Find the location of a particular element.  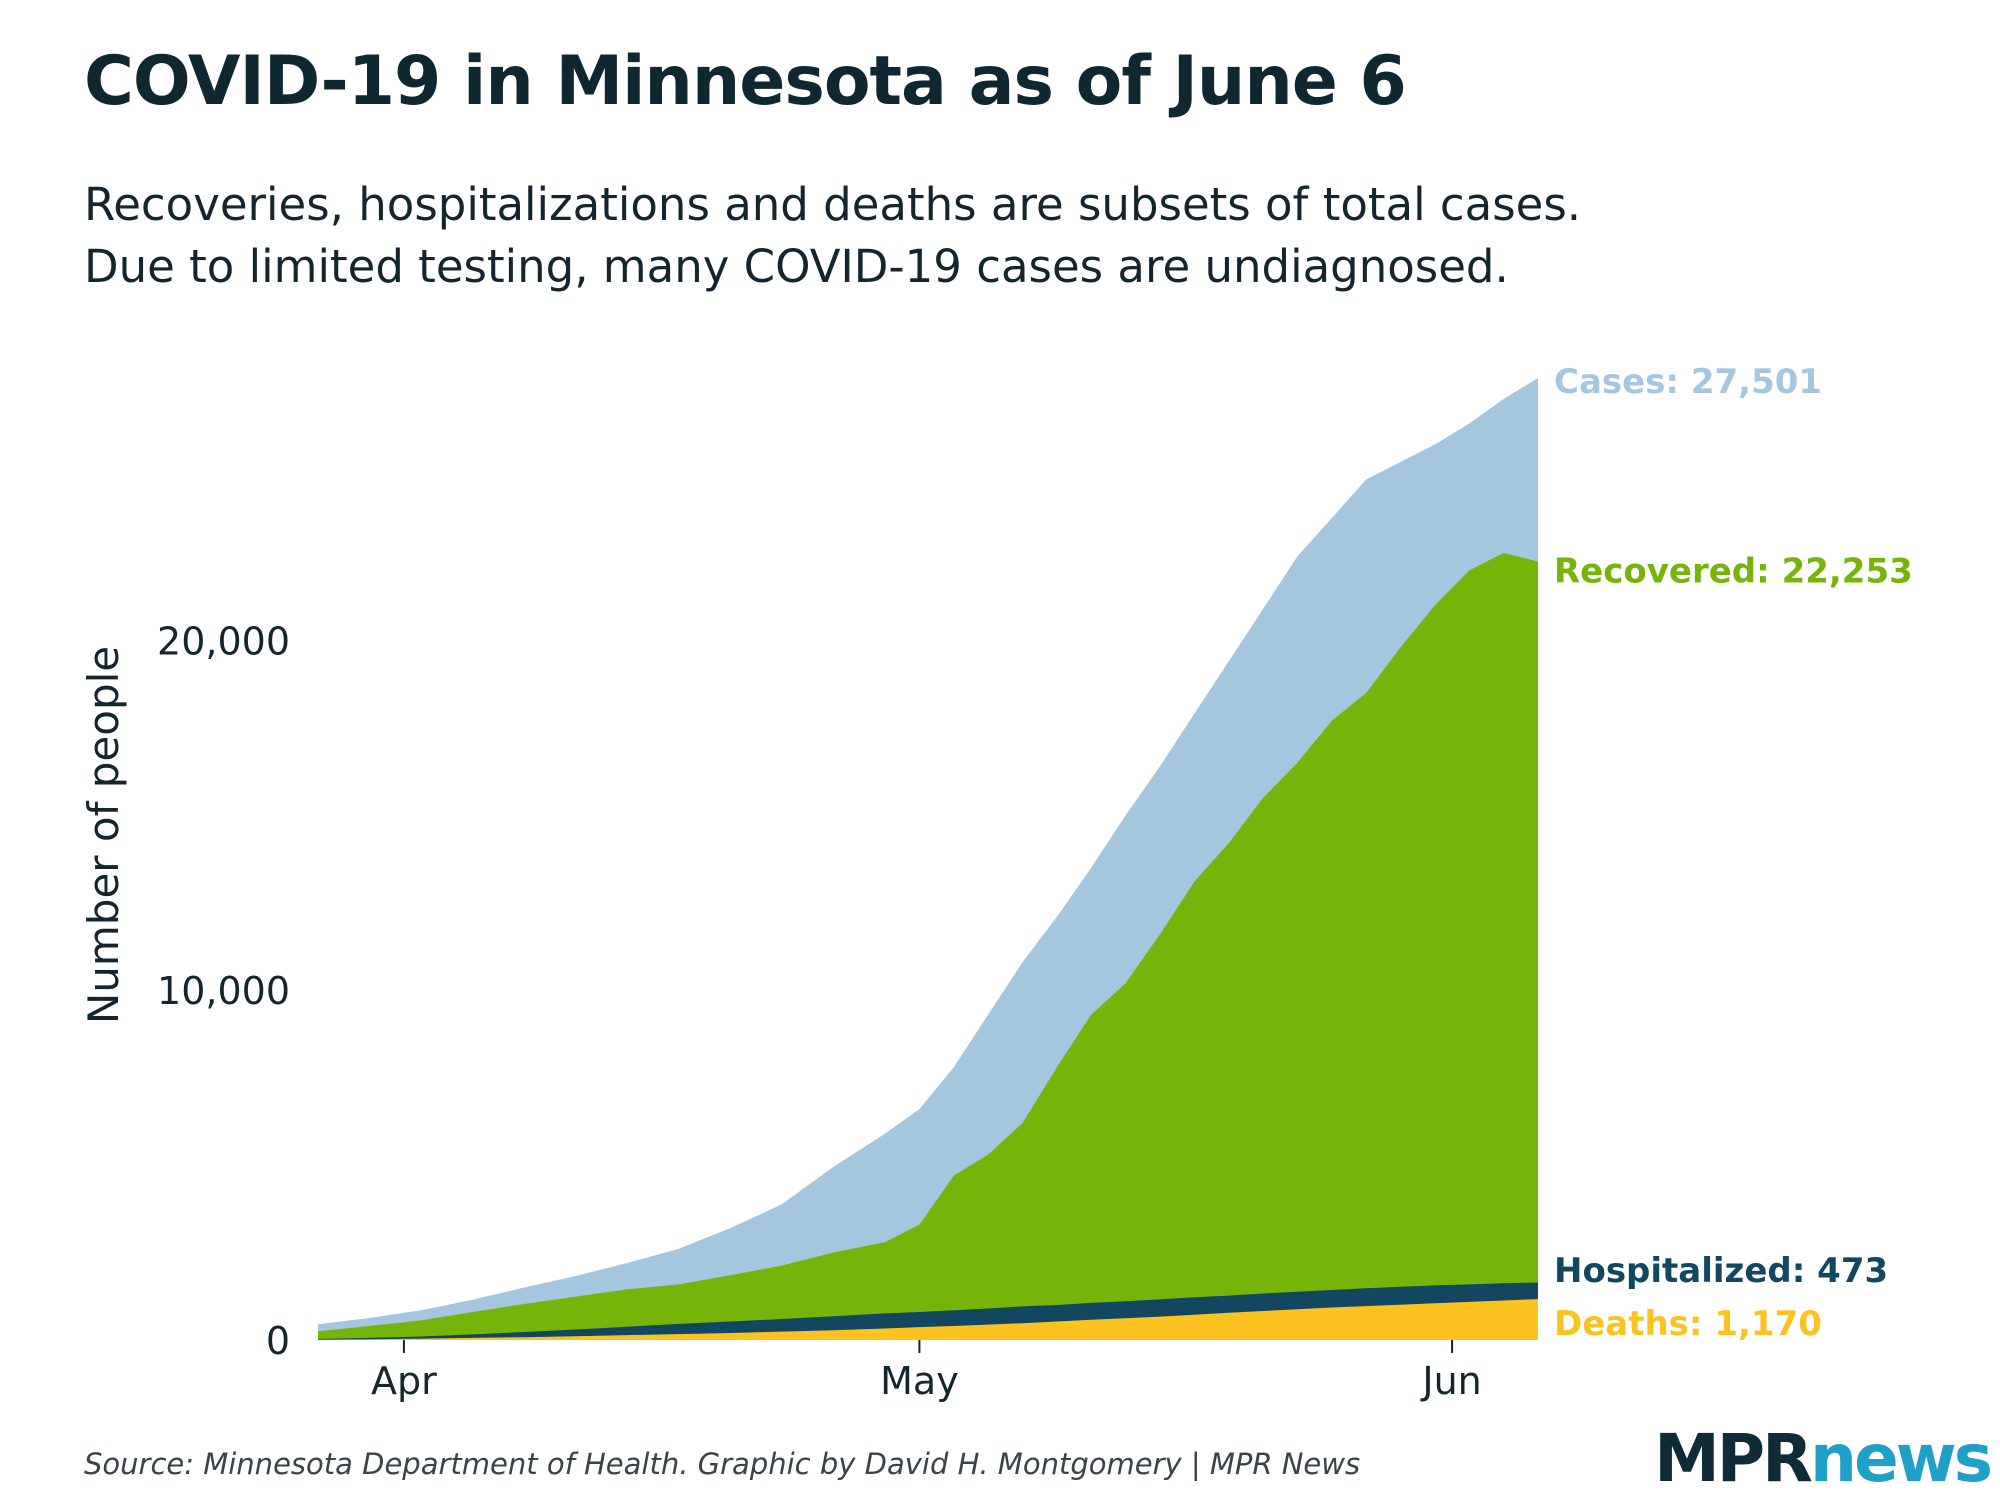

series-label-cases: Cases: 27,501 is located at coordinates (1688, 382).